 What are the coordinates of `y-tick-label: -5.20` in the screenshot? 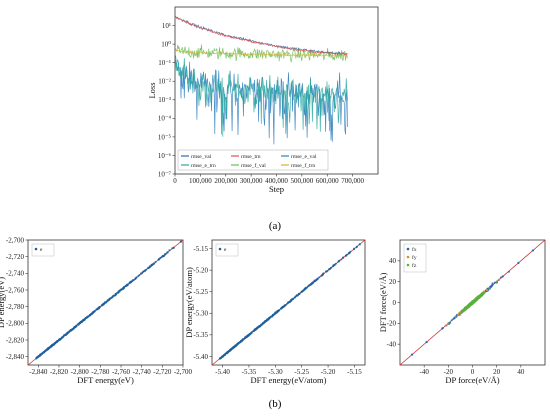 It's located at (200, 271).